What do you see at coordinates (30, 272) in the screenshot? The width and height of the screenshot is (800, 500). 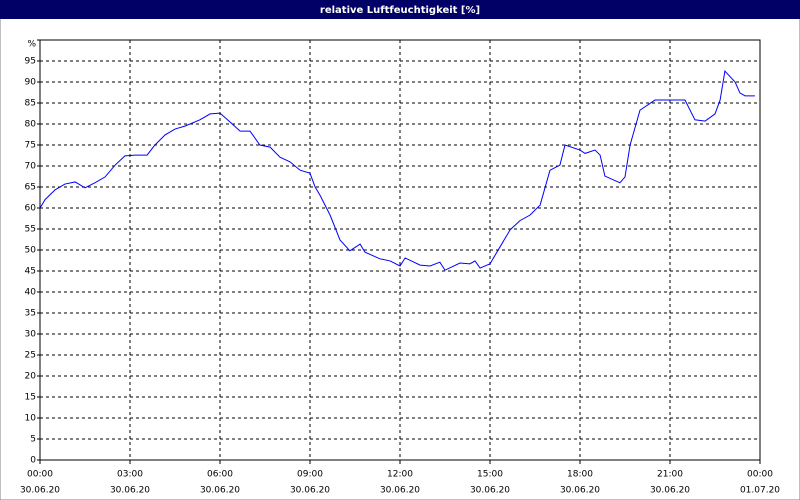 I see `y-tick-label: 45` at bounding box center [30, 272].